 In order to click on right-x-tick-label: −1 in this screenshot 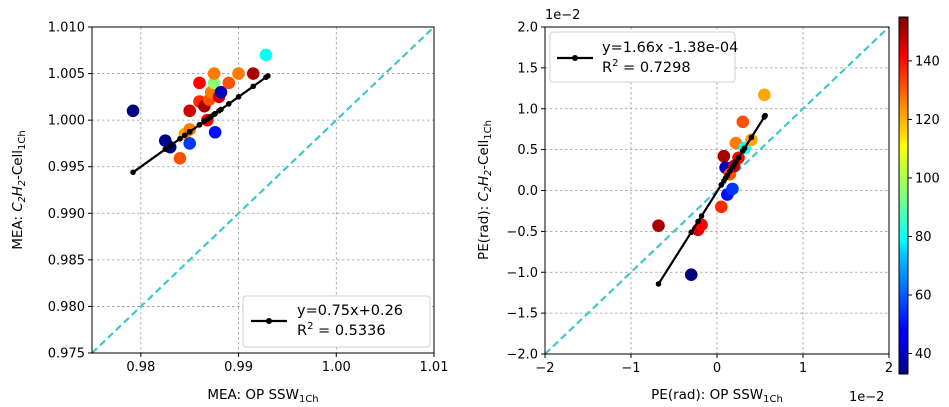, I will do `click(630, 368)`.